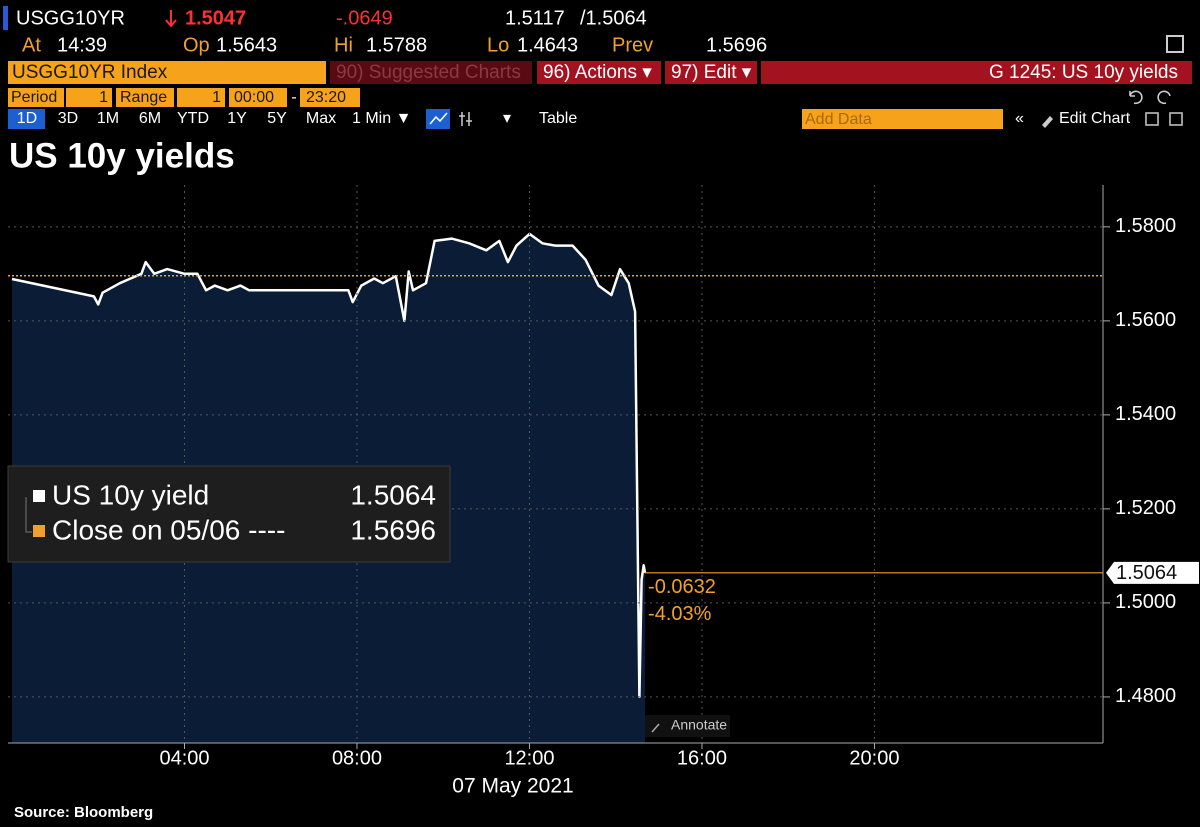 The image size is (1200, 827). What do you see at coordinates (70, 18) in the screenshot?
I see `ticker: USGG10YR` at bounding box center [70, 18].